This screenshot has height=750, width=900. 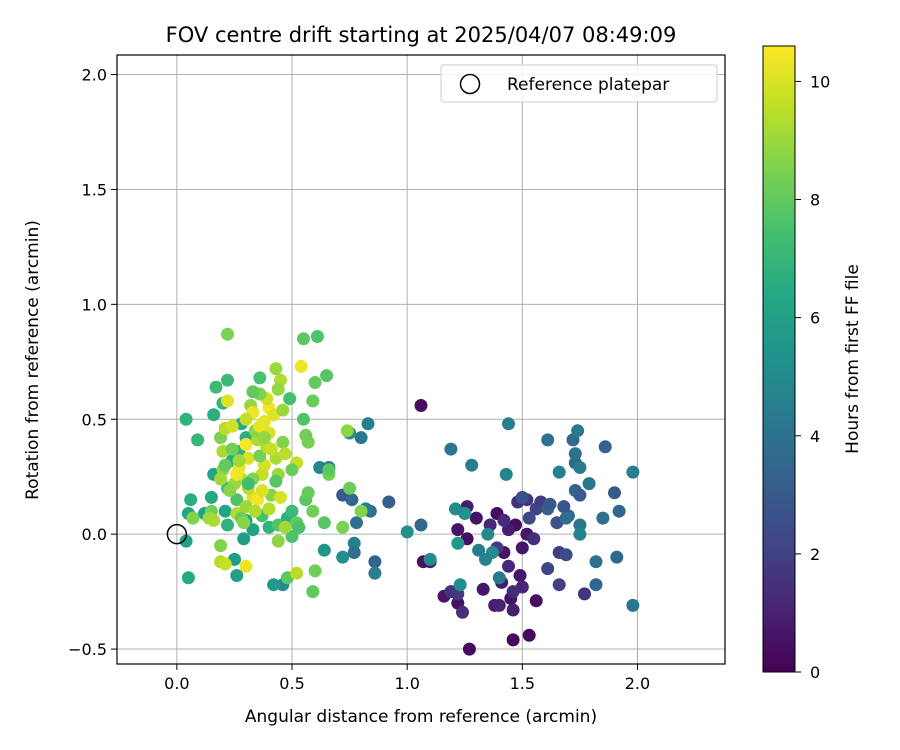 I want to click on x-tick-label: 0.5, so click(x=291, y=683).